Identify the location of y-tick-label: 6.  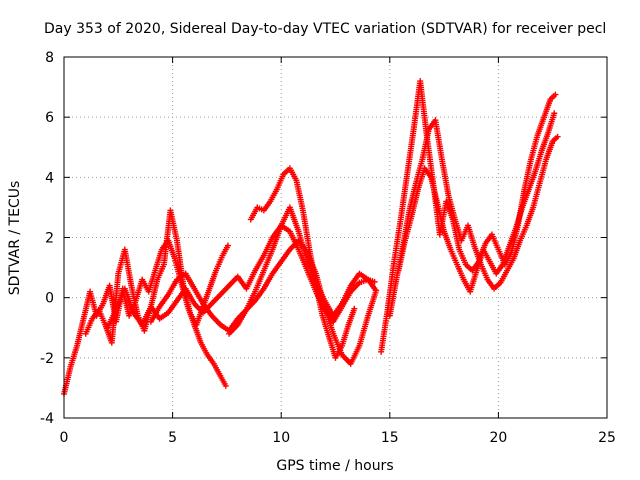
(49, 118).